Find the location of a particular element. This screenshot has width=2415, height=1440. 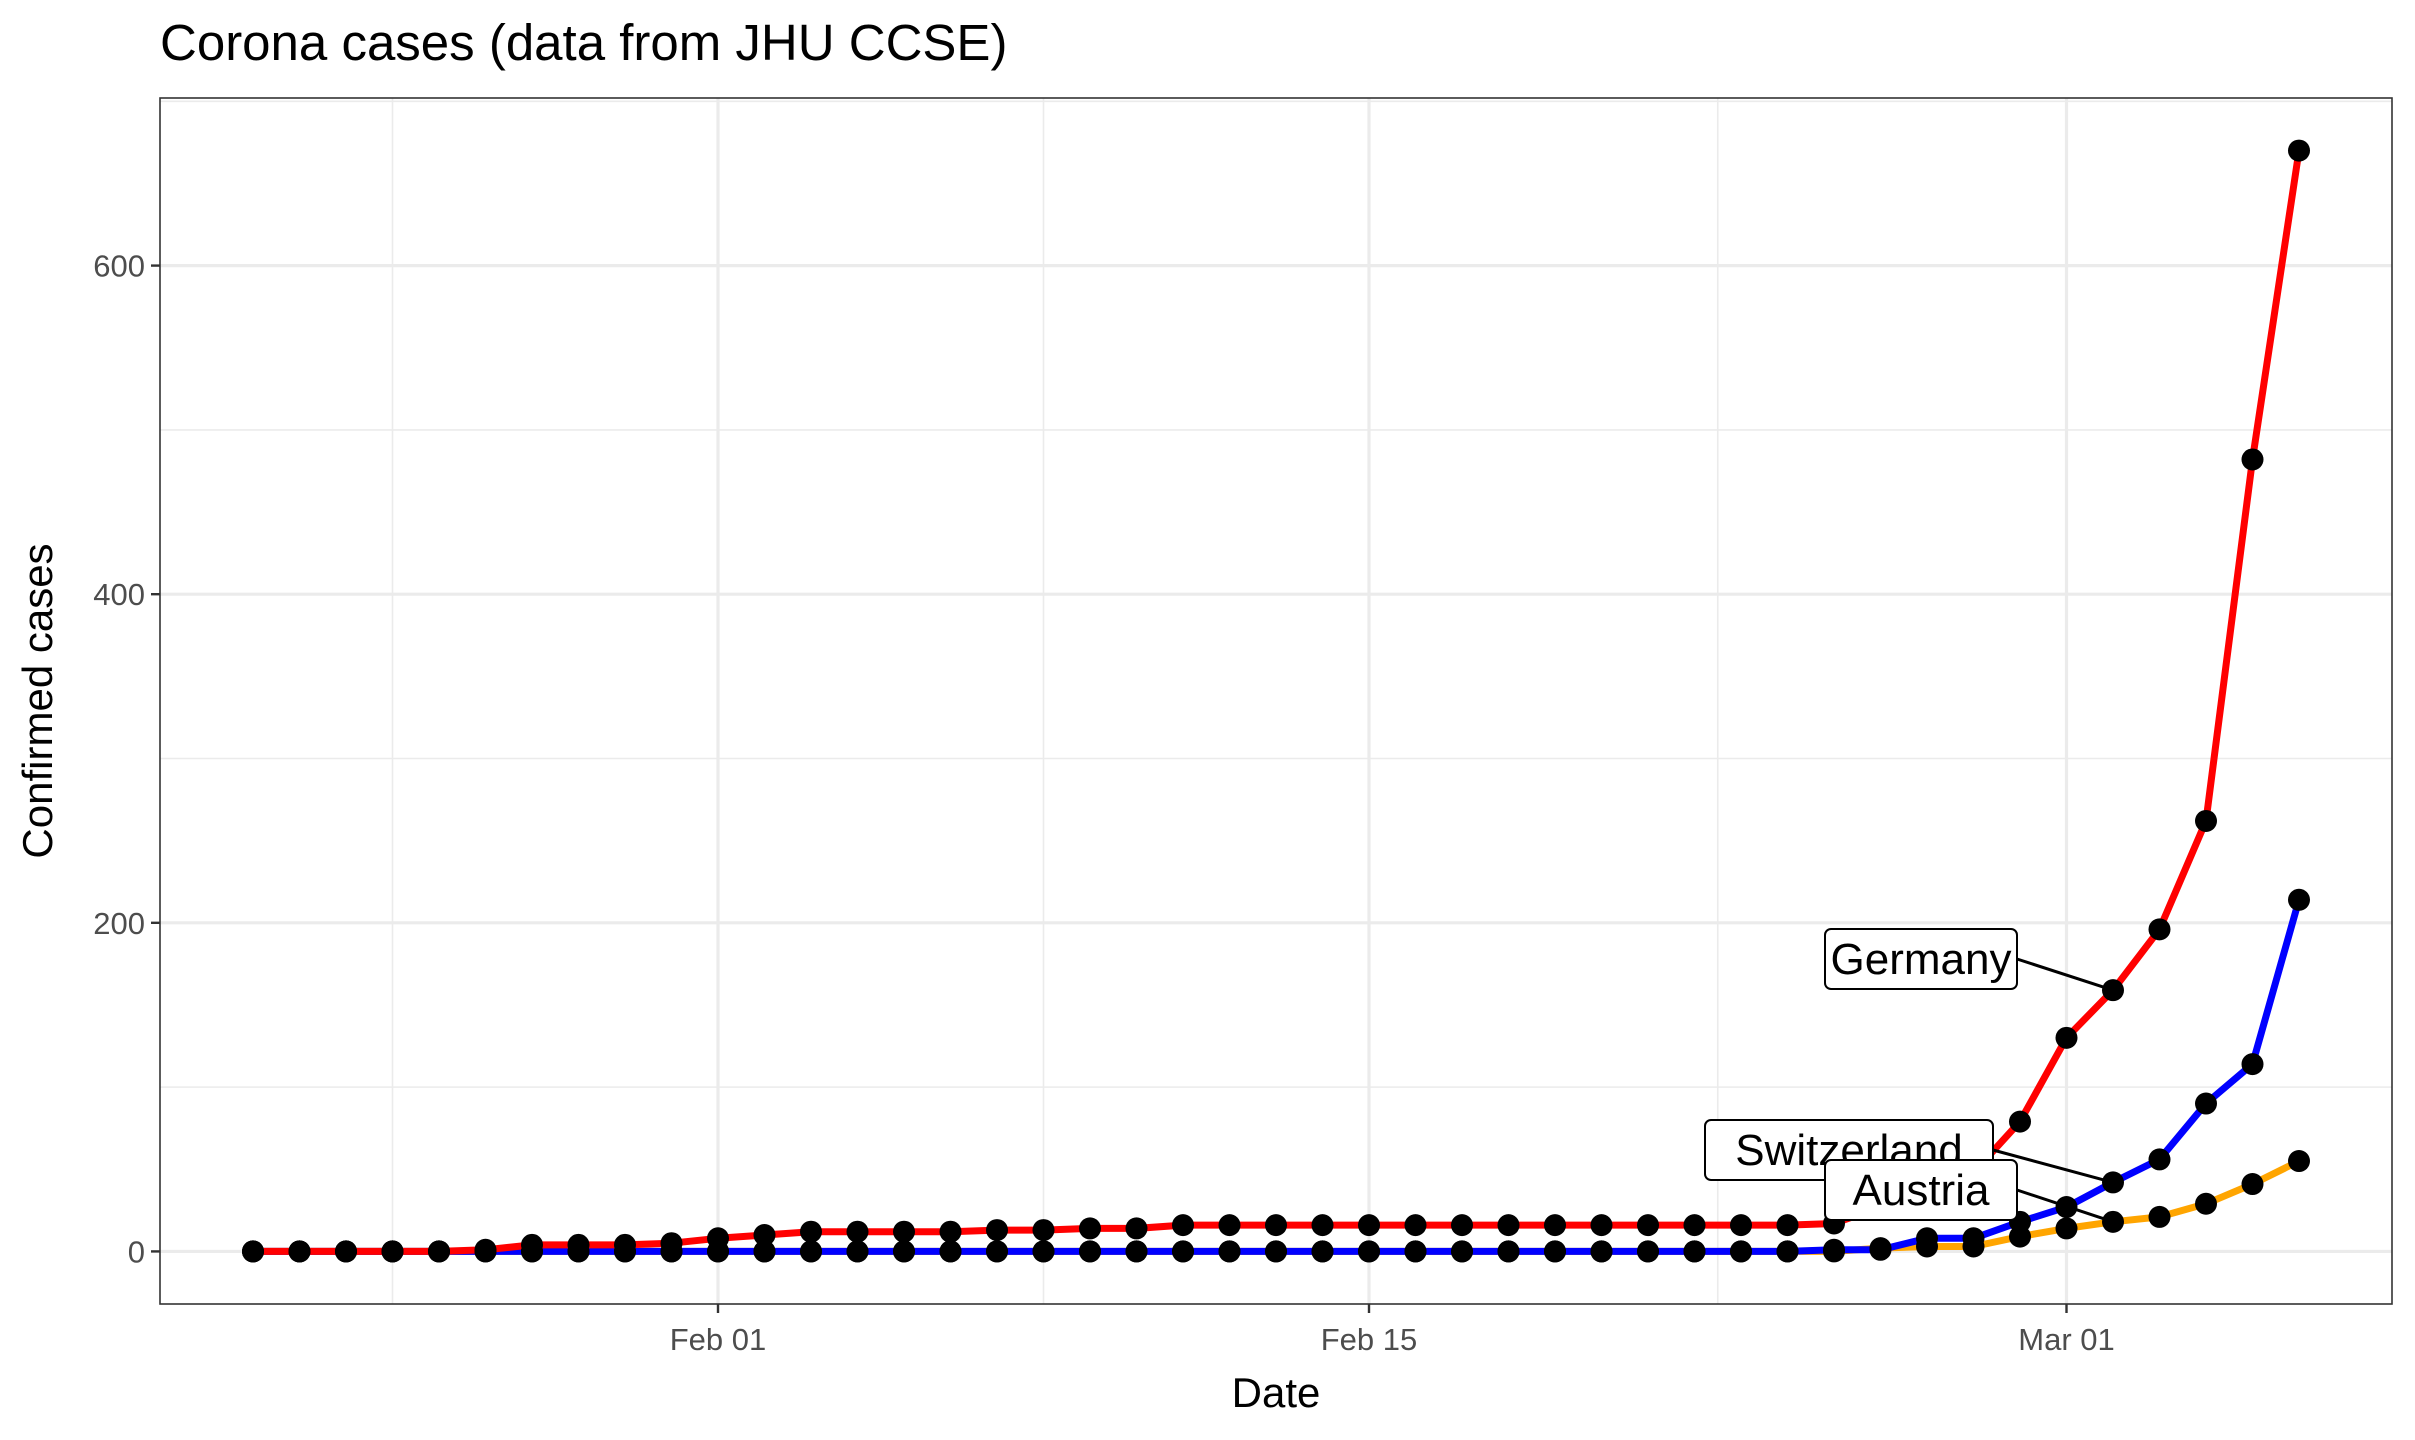

y-axis-title: Confirmed cases is located at coordinates (37, 700).